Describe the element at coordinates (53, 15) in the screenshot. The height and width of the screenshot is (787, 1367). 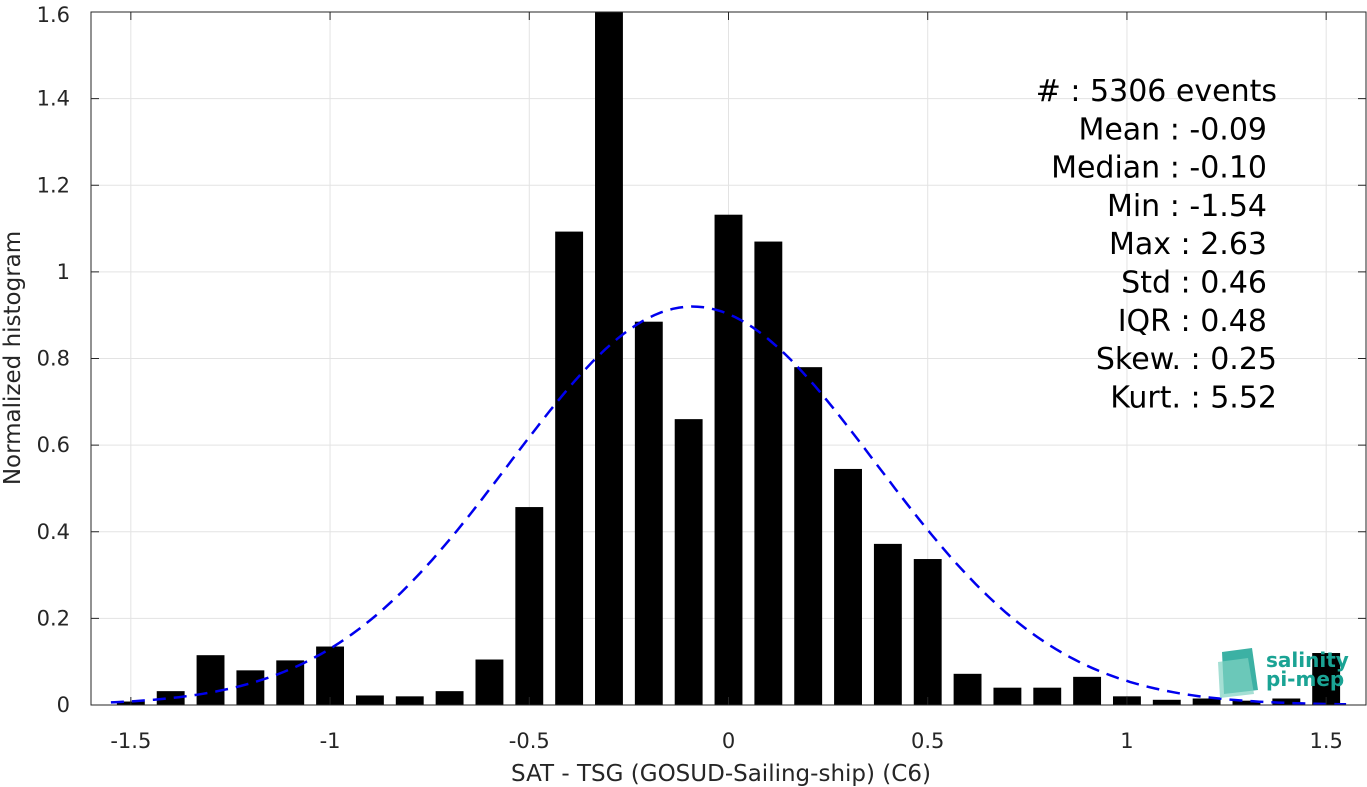
I see `y-tick-label: 1.6` at that location.